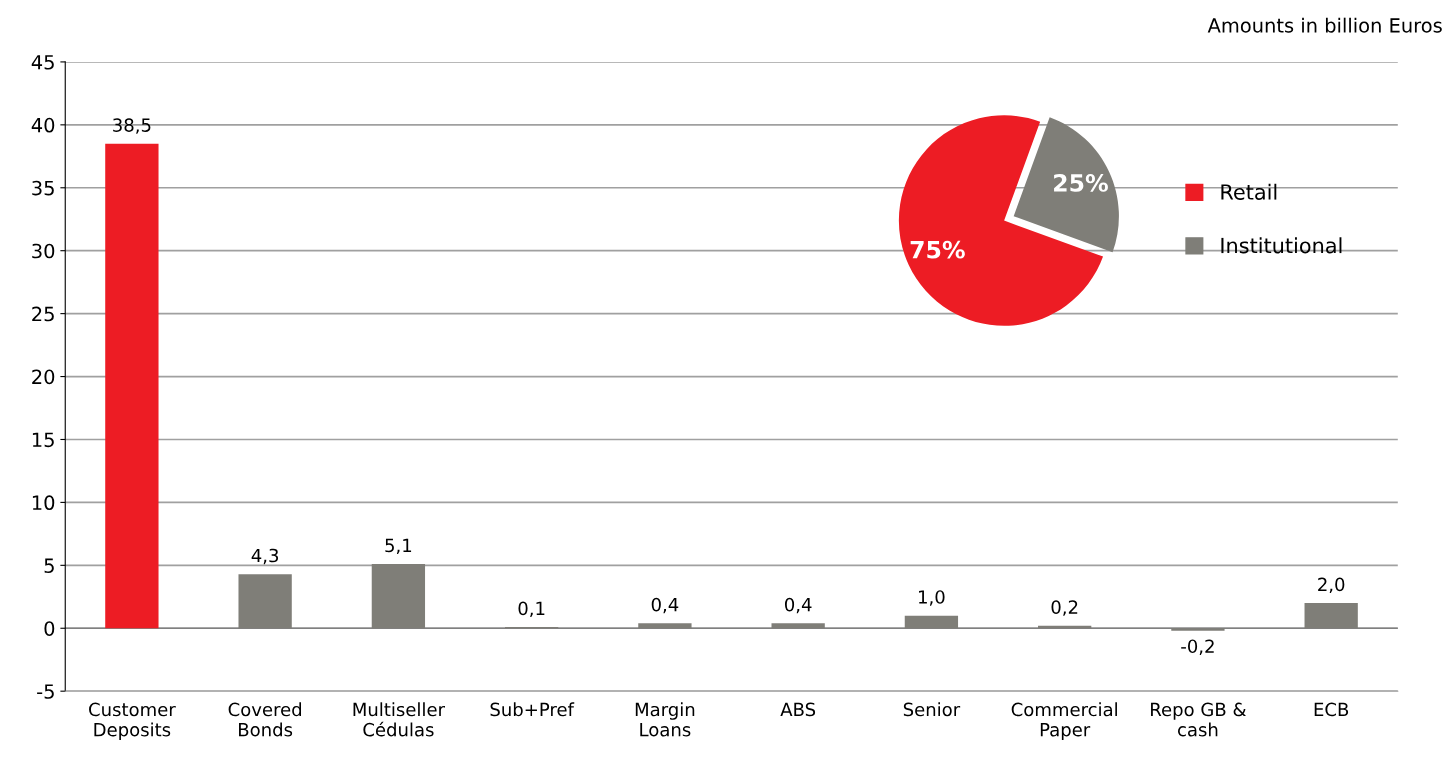  Describe the element at coordinates (937, 249) in the screenshot. I see `data-label: 75%` at that location.